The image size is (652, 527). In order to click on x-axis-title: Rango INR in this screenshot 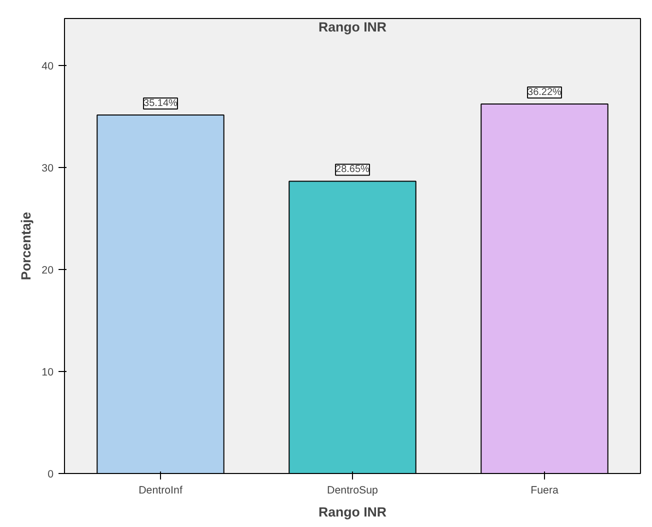, I will do `click(352, 512)`.